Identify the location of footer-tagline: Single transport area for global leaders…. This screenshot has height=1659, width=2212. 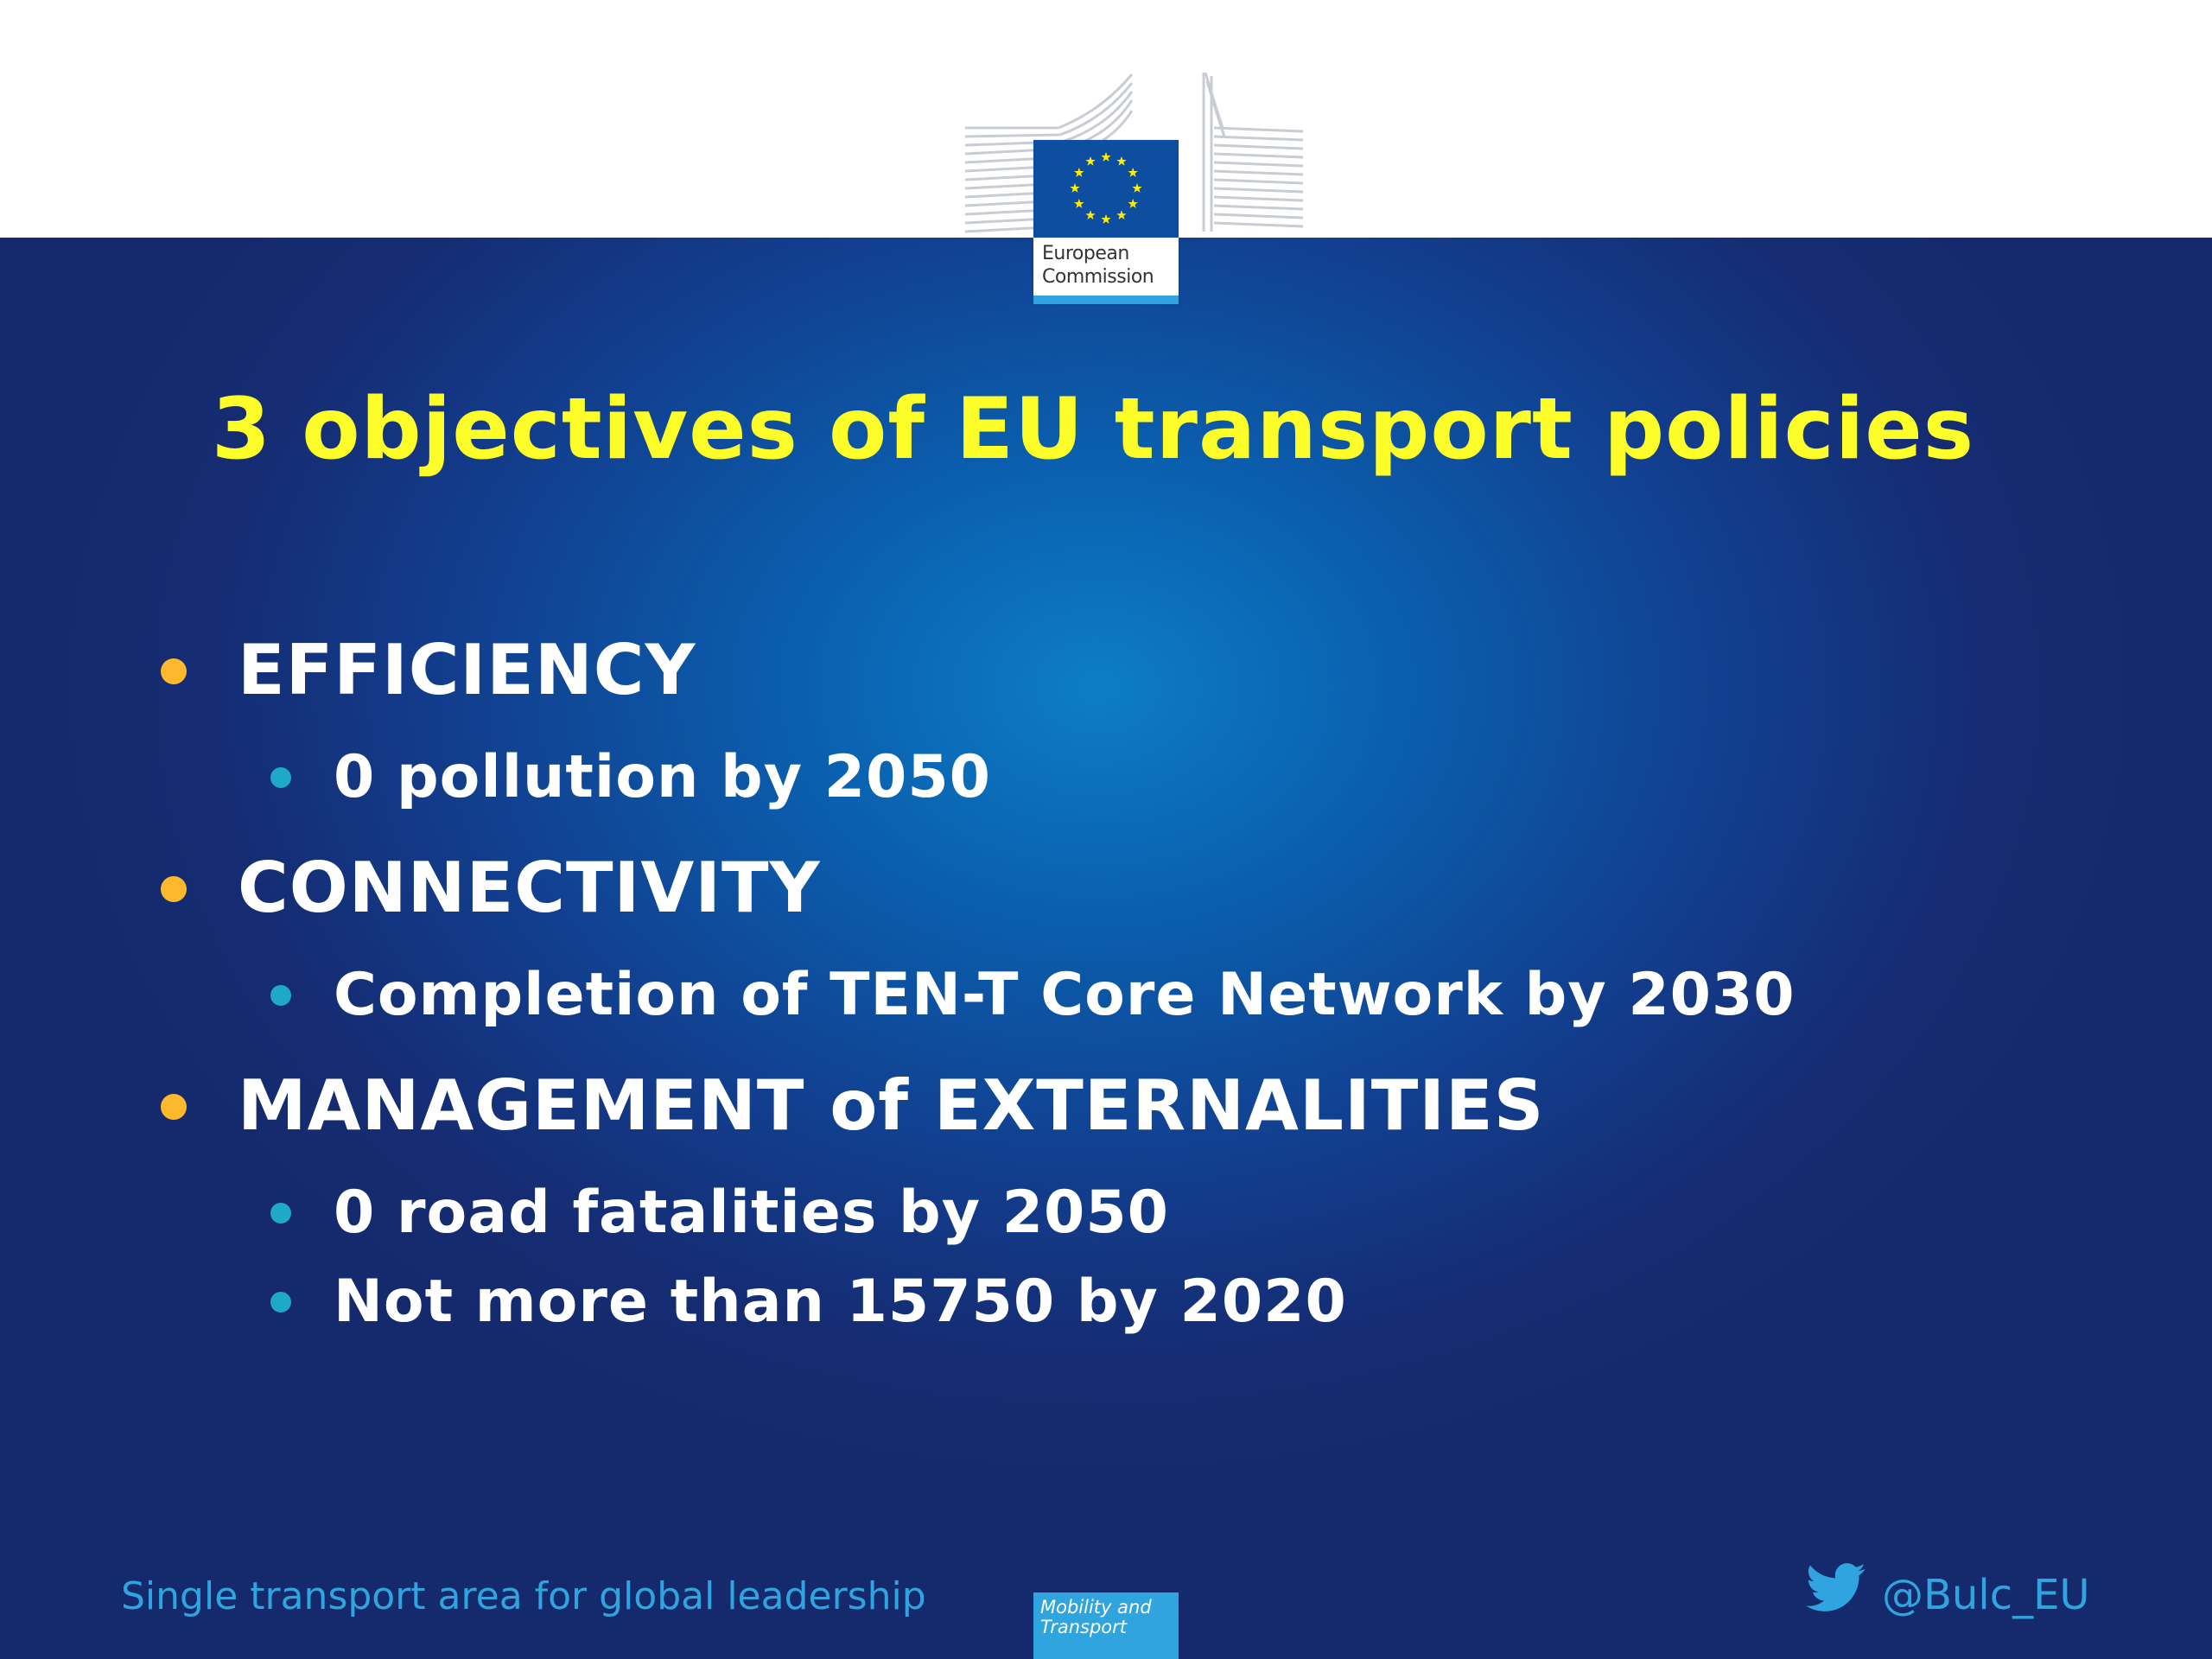
(523, 1596).